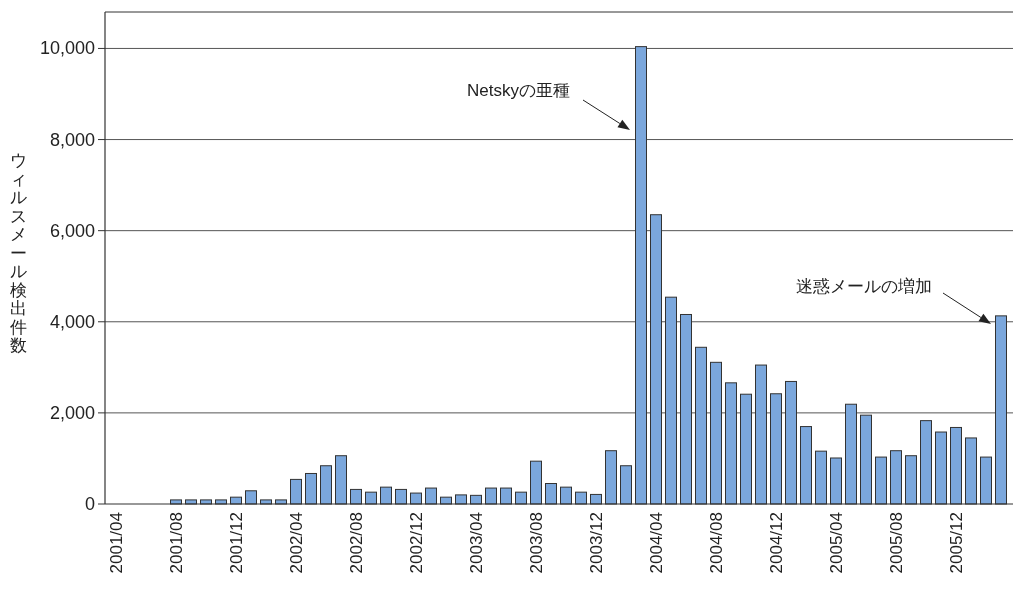 This screenshot has width=1013, height=606. What do you see at coordinates (596, 543) in the screenshot?
I see `x-tick-label: 2003/12` at bounding box center [596, 543].